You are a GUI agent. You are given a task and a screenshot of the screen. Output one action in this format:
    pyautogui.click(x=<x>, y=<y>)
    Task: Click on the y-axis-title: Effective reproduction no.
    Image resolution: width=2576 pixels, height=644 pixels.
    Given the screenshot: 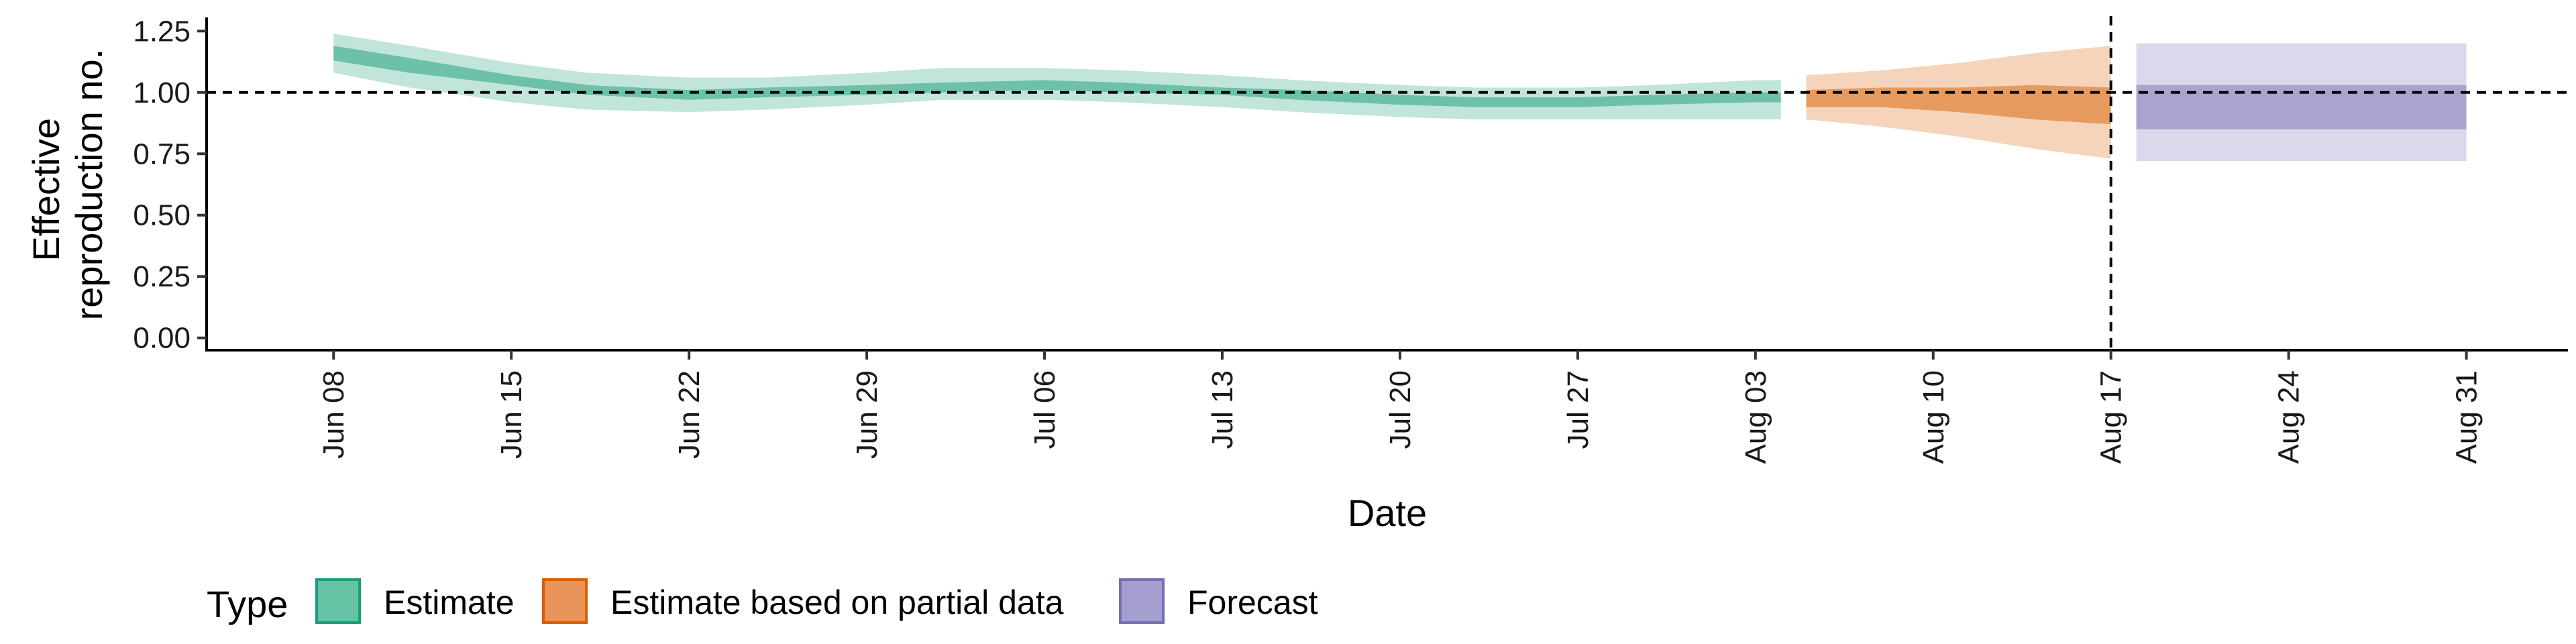 What is the action you would take?
    pyautogui.click(x=67, y=185)
    